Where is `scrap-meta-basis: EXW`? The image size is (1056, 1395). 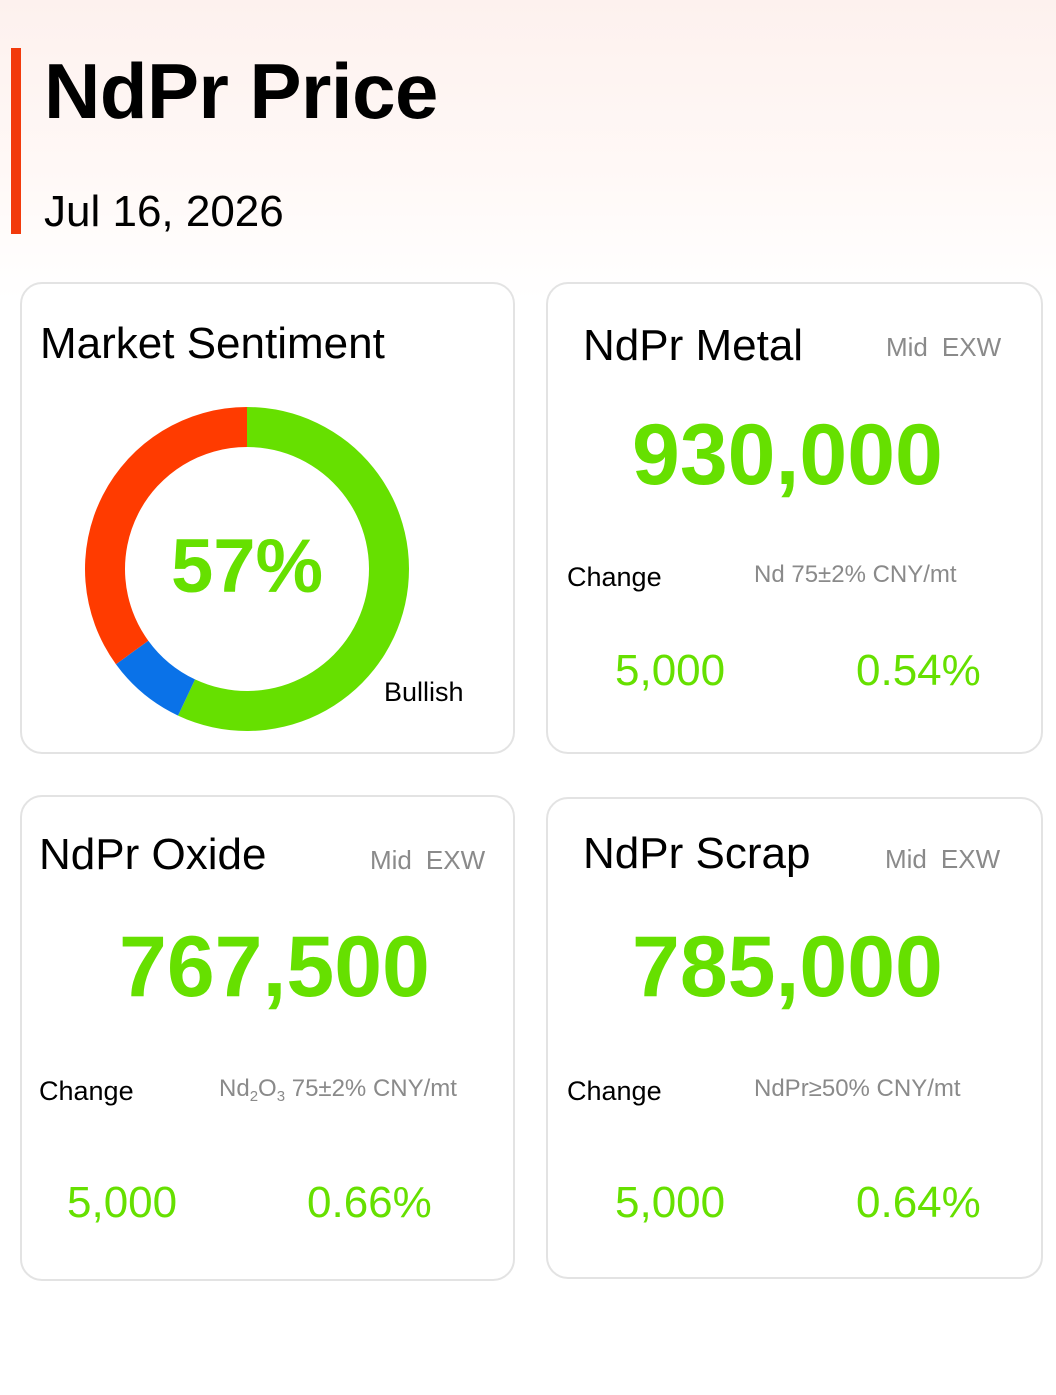 scrap-meta-basis: EXW is located at coordinates (970, 859).